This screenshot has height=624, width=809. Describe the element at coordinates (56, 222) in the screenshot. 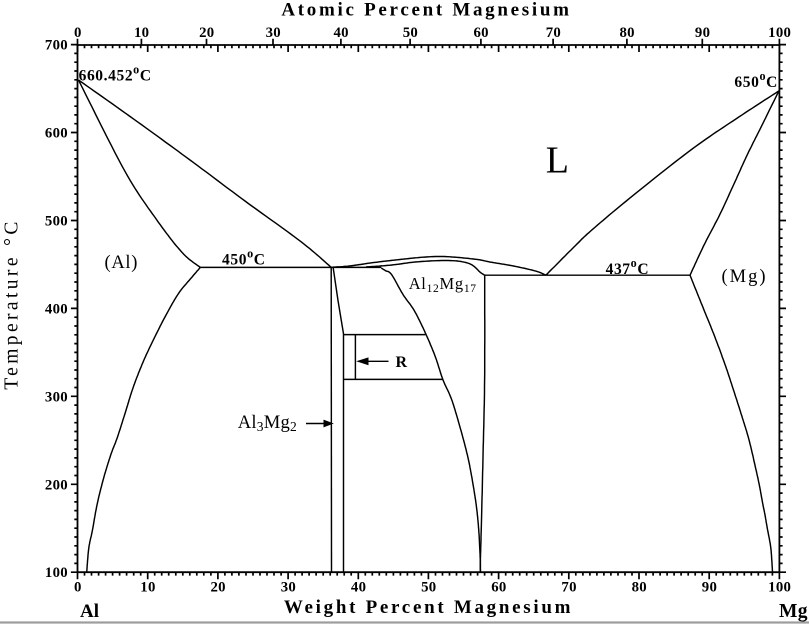

I see `svg-text: 500` at that location.